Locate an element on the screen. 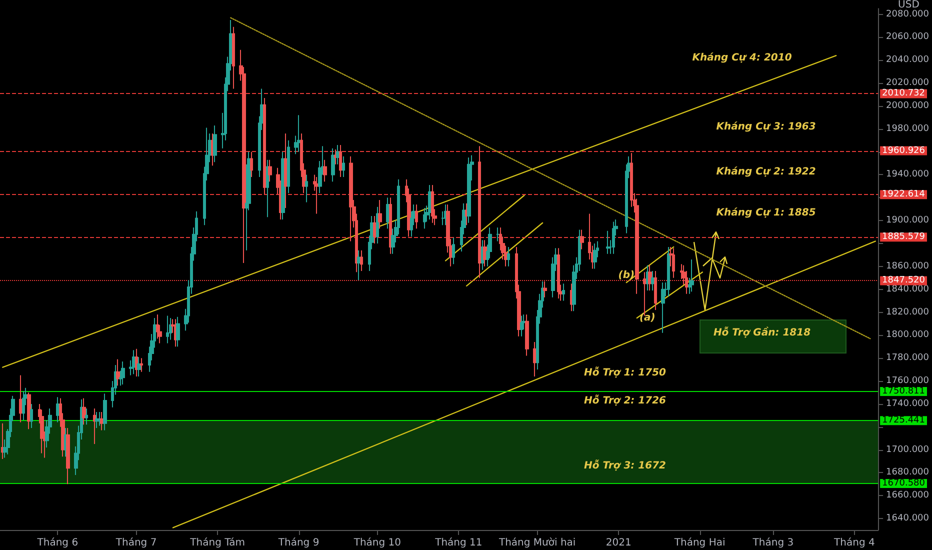 This screenshot has height=550, width=932. x-tick-label: 2021 is located at coordinates (619, 543).